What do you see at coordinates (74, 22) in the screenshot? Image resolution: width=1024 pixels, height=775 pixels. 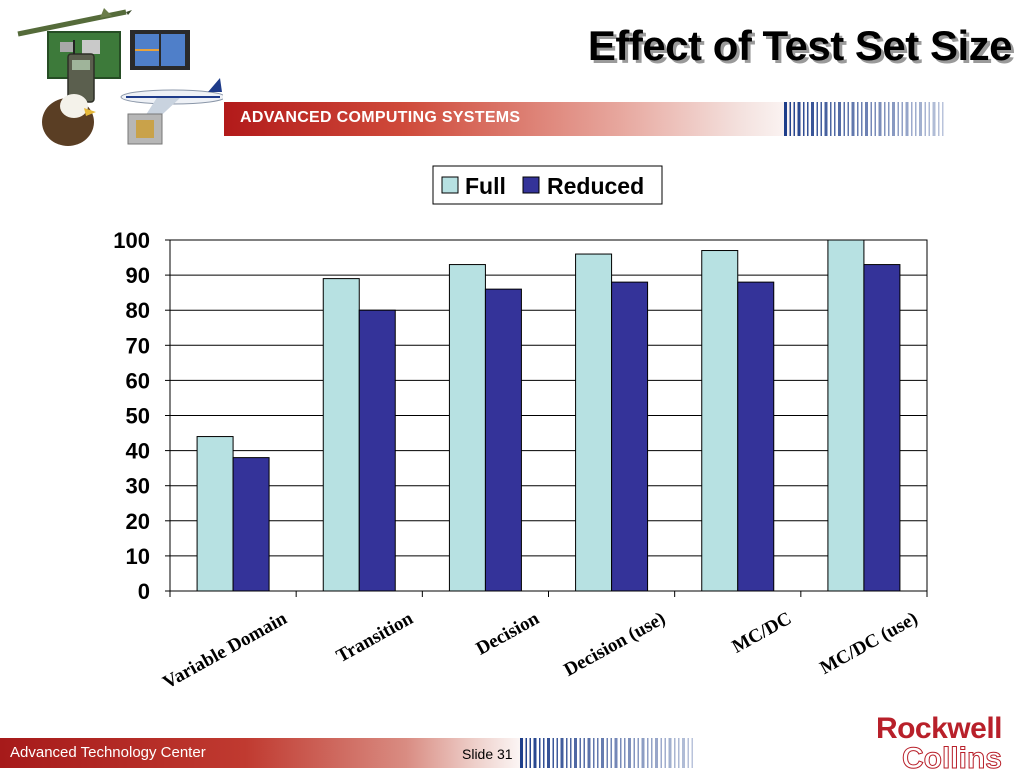 I see `missile-icon` at bounding box center [74, 22].